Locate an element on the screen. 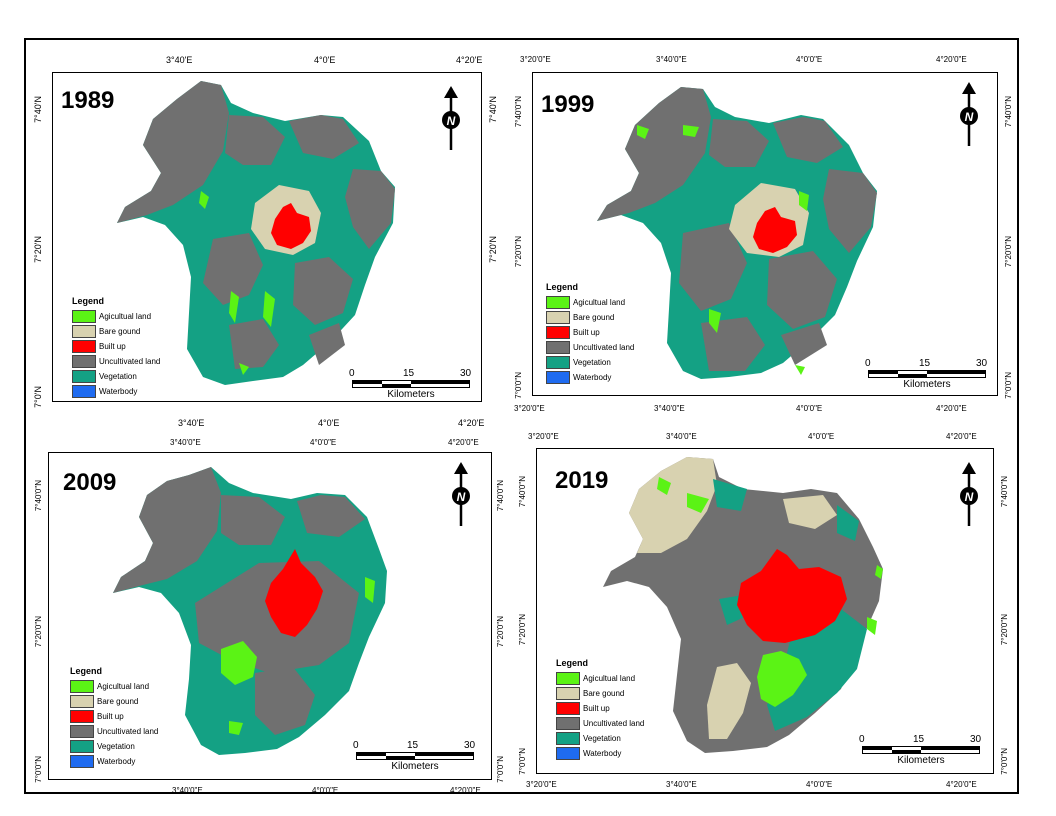  left-tick-label: 7°40'N is located at coordinates (38, 109).